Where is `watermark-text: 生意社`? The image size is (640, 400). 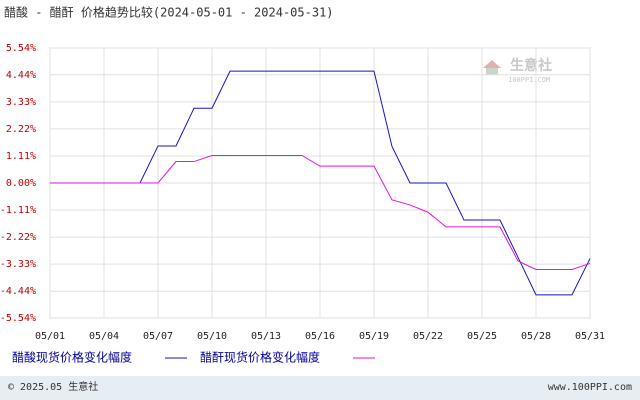 watermark-text: 生意社 is located at coordinates (531, 65).